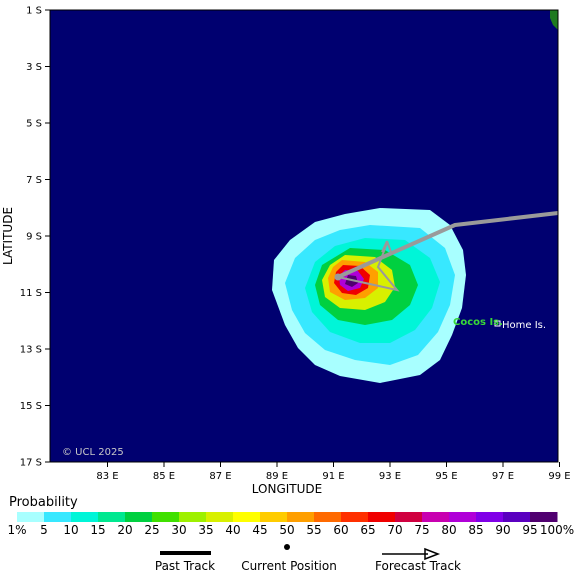  I want to click on forecast-arrow-legend-icon, so click(432, 554).